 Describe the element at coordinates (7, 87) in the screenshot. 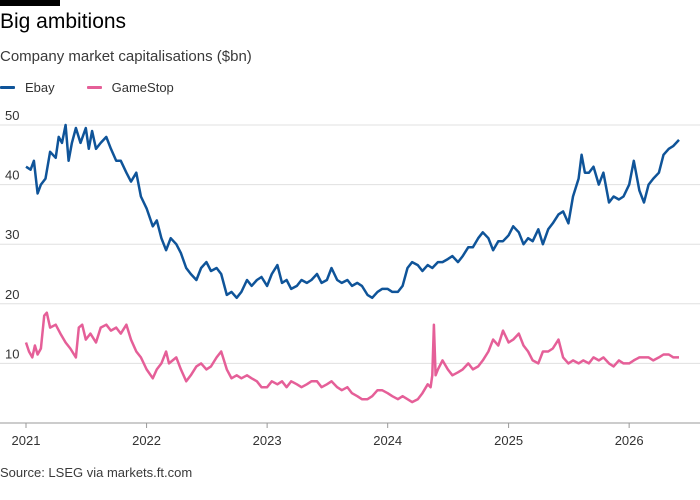

I see `legend-swatch-ebay` at that location.